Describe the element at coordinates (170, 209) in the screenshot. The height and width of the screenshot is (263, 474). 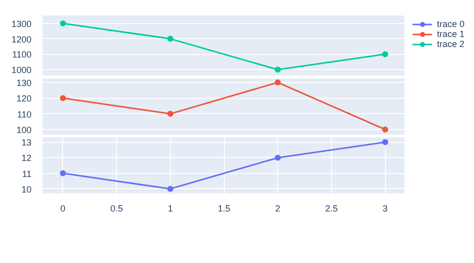
I see `x-tick-label: 1` at that location.